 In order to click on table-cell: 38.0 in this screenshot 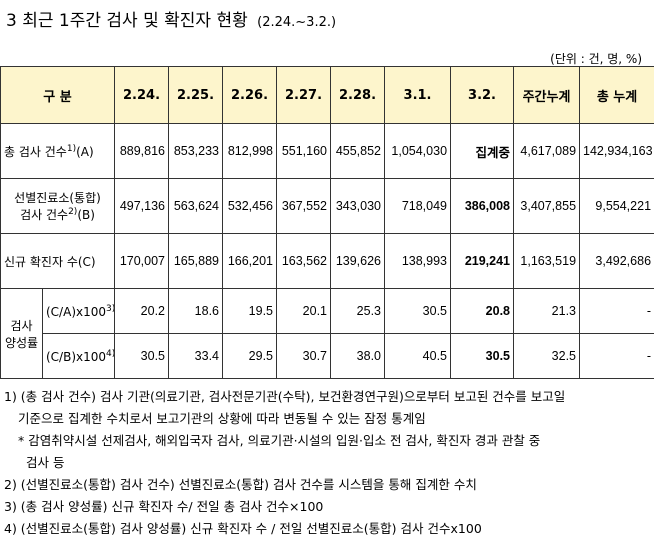, I will do `click(358, 356)`.